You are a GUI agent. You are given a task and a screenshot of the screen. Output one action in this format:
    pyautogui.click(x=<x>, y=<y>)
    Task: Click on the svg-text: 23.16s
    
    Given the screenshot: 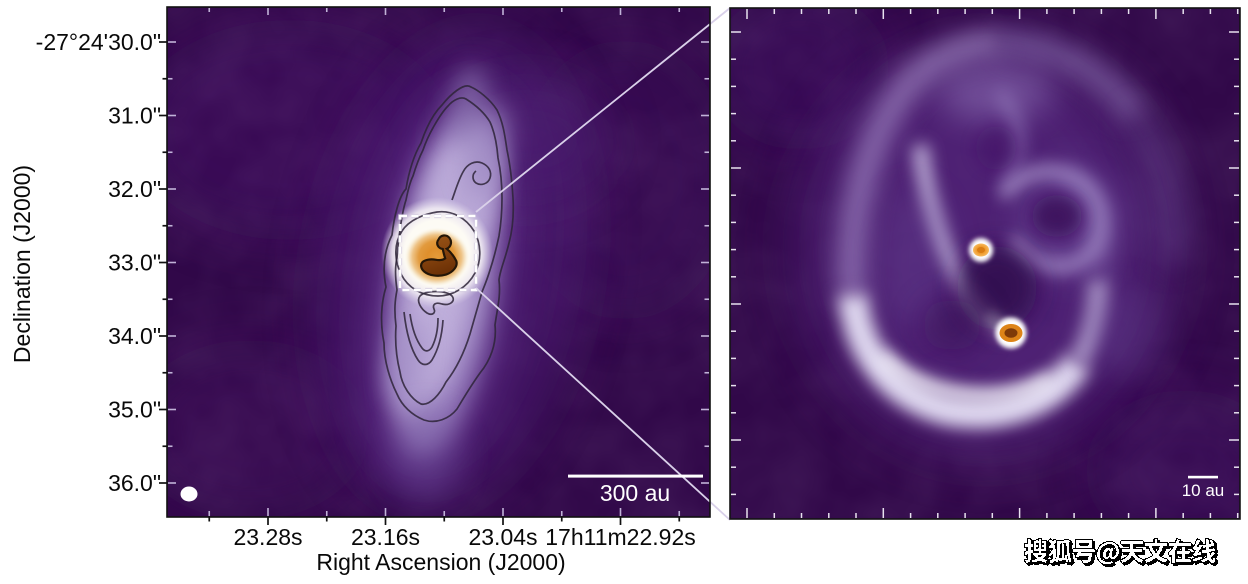 What is the action you would take?
    pyautogui.click(x=385, y=537)
    